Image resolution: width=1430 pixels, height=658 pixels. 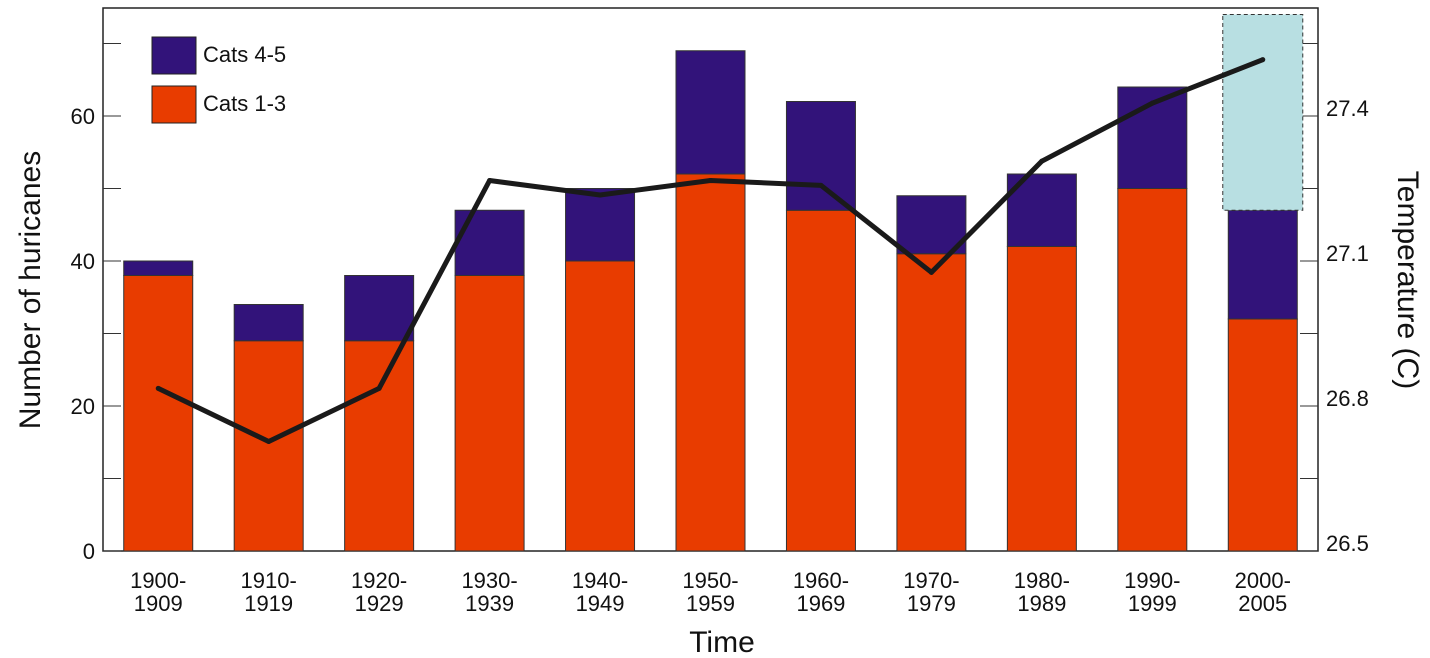 What do you see at coordinates (83, 116) in the screenshot?
I see `y-tick-label: 60` at bounding box center [83, 116].